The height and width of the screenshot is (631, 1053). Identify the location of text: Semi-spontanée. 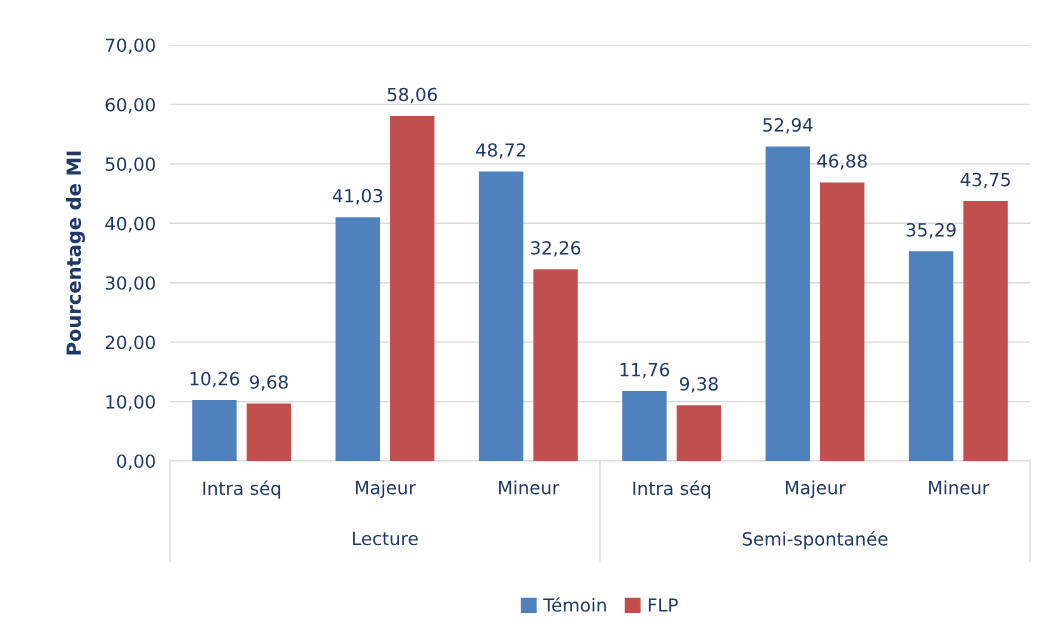
(815, 540).